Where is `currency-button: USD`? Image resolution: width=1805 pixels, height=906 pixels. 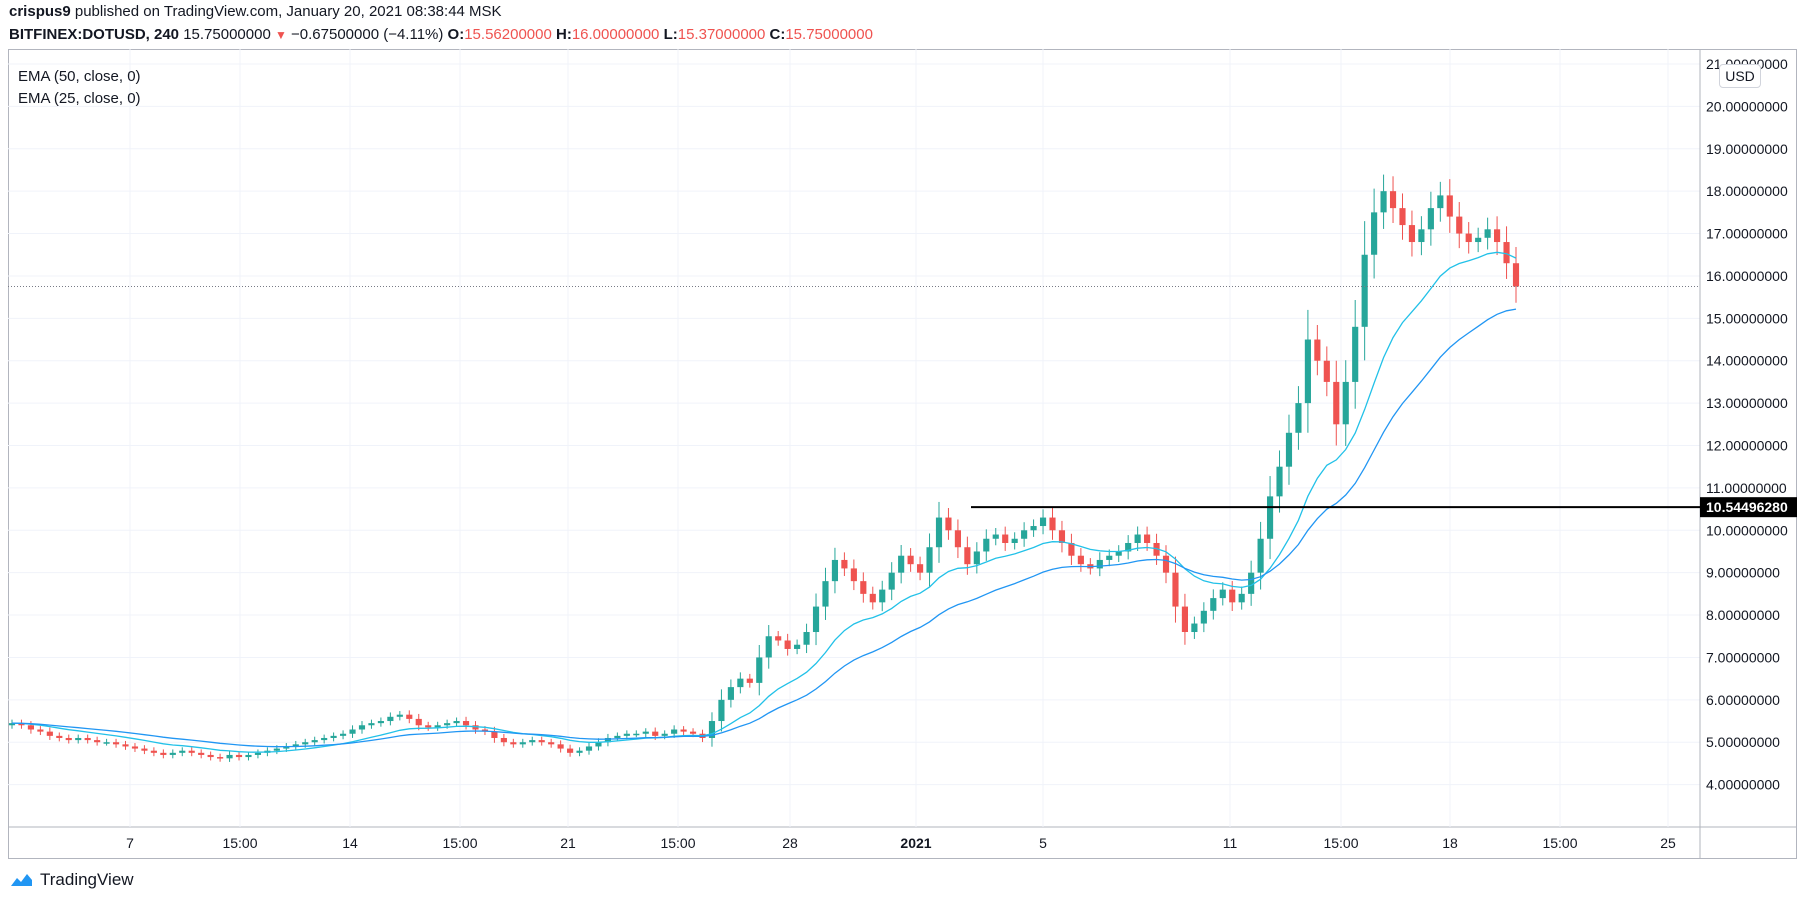 currency-button: USD is located at coordinates (1740, 76).